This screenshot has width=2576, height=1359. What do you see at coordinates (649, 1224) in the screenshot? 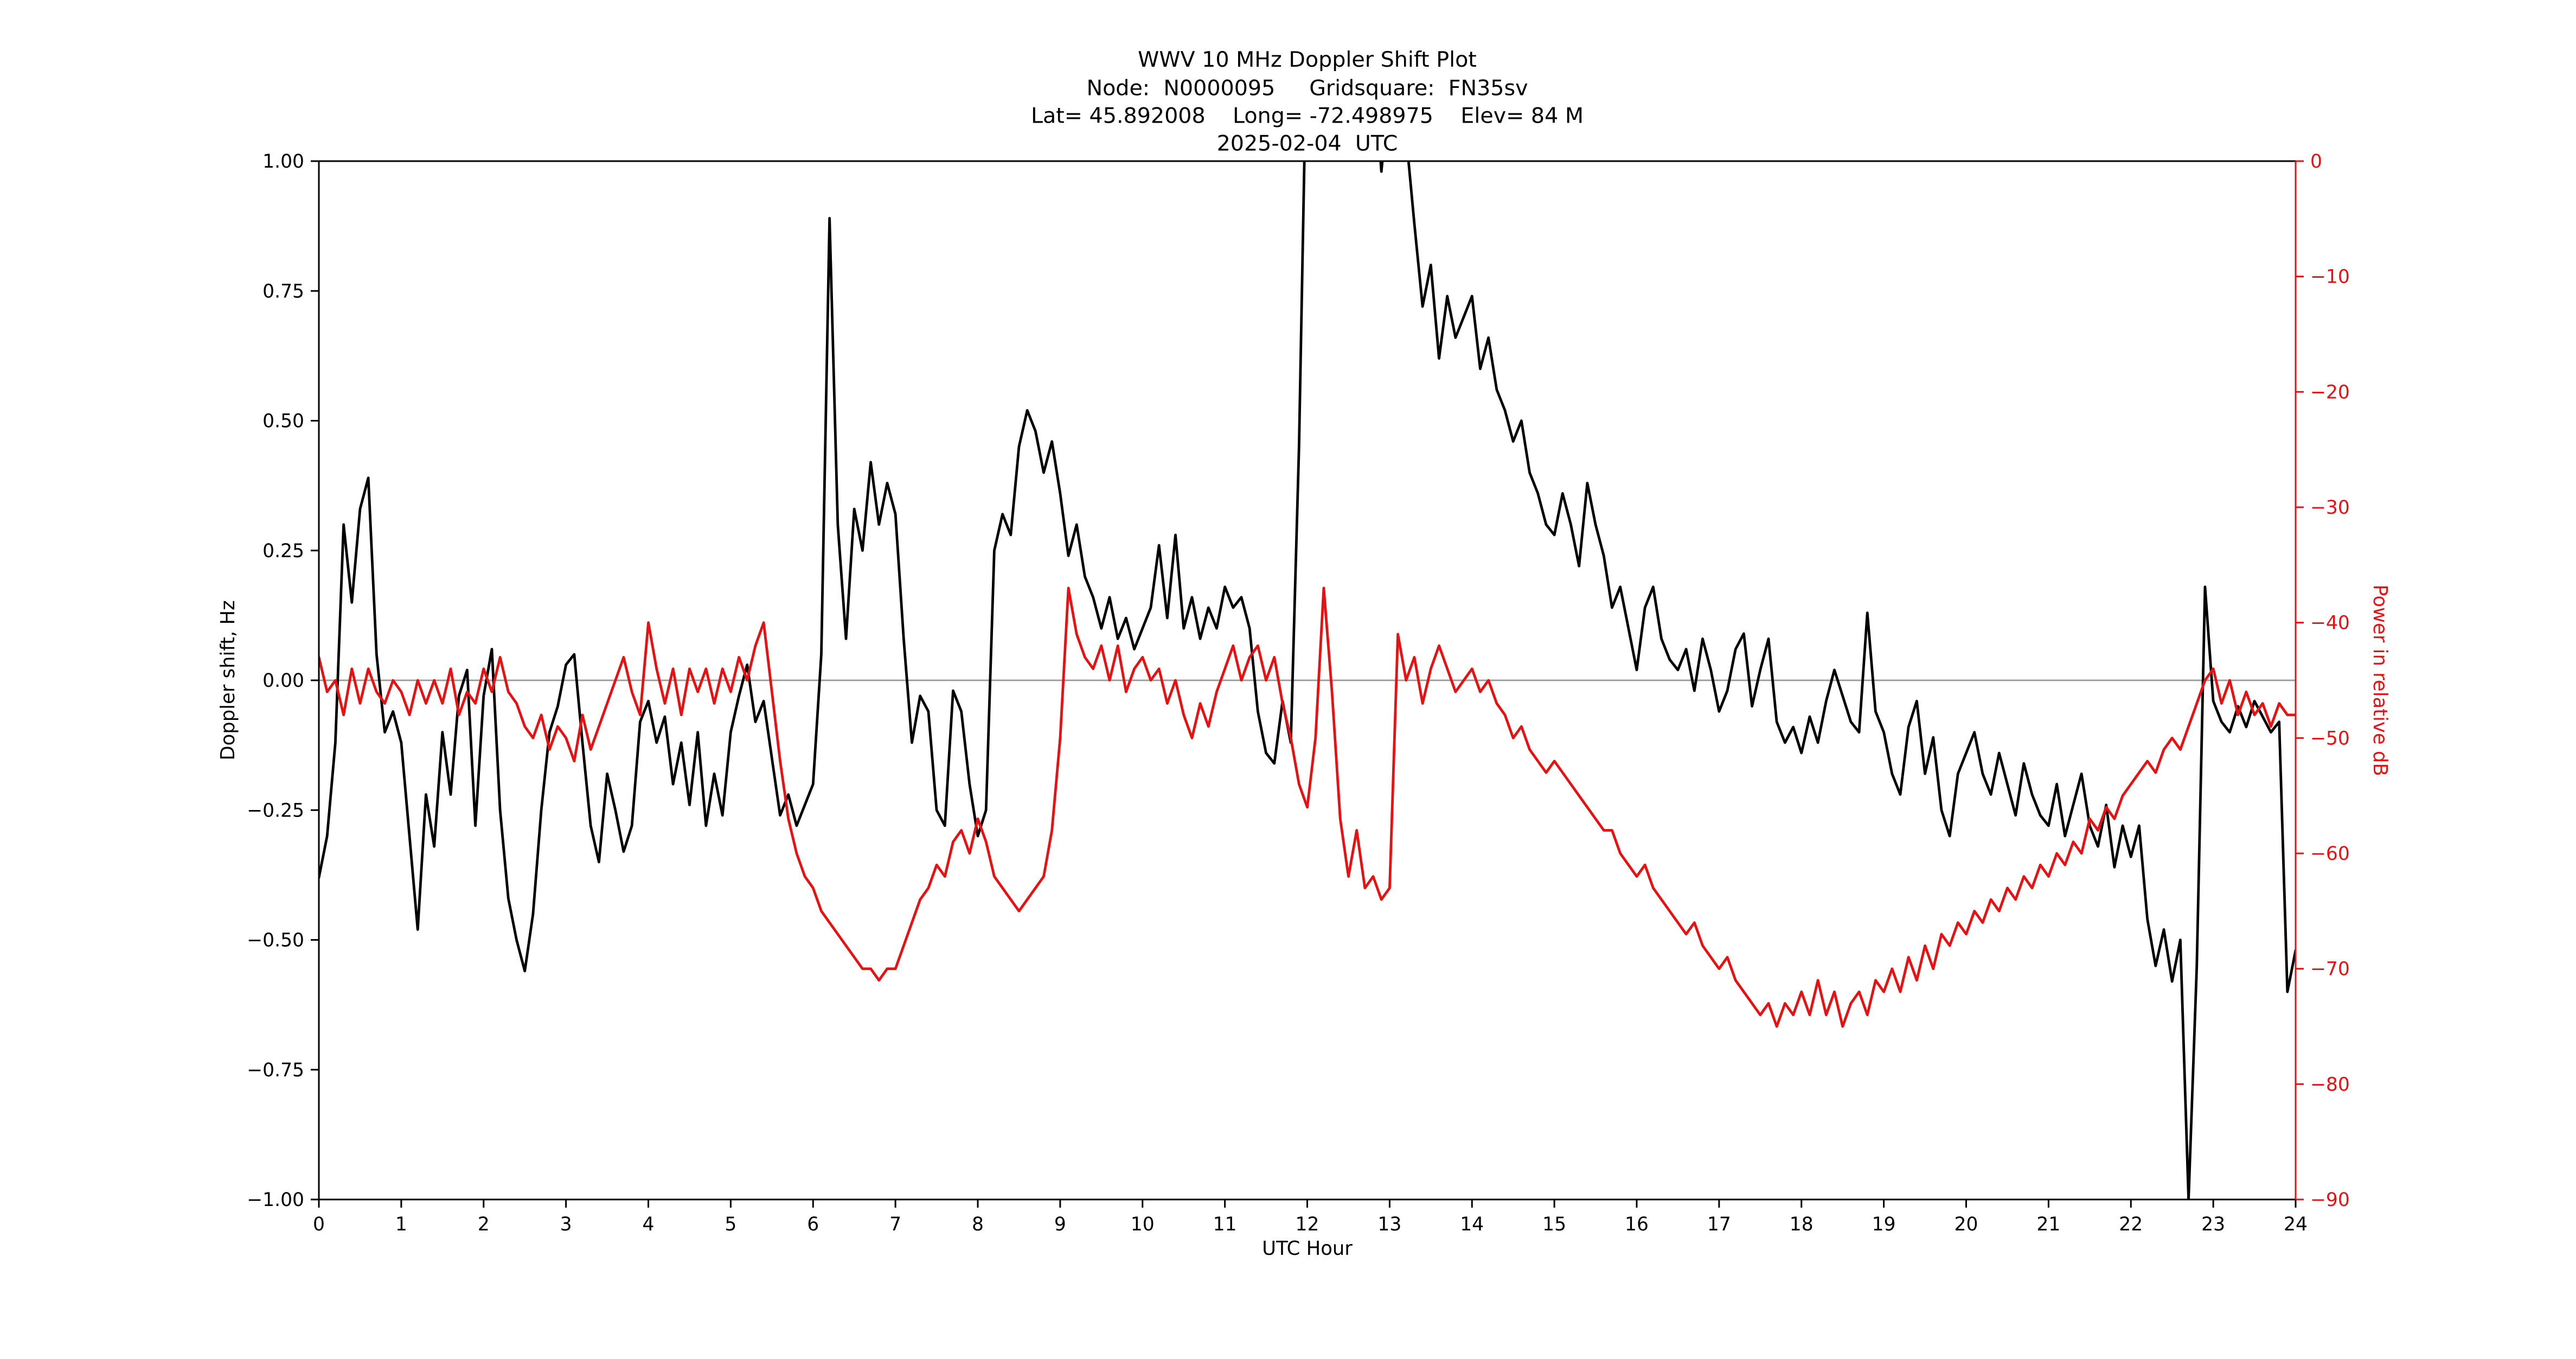
I see `x-tick-label: 4` at bounding box center [649, 1224].